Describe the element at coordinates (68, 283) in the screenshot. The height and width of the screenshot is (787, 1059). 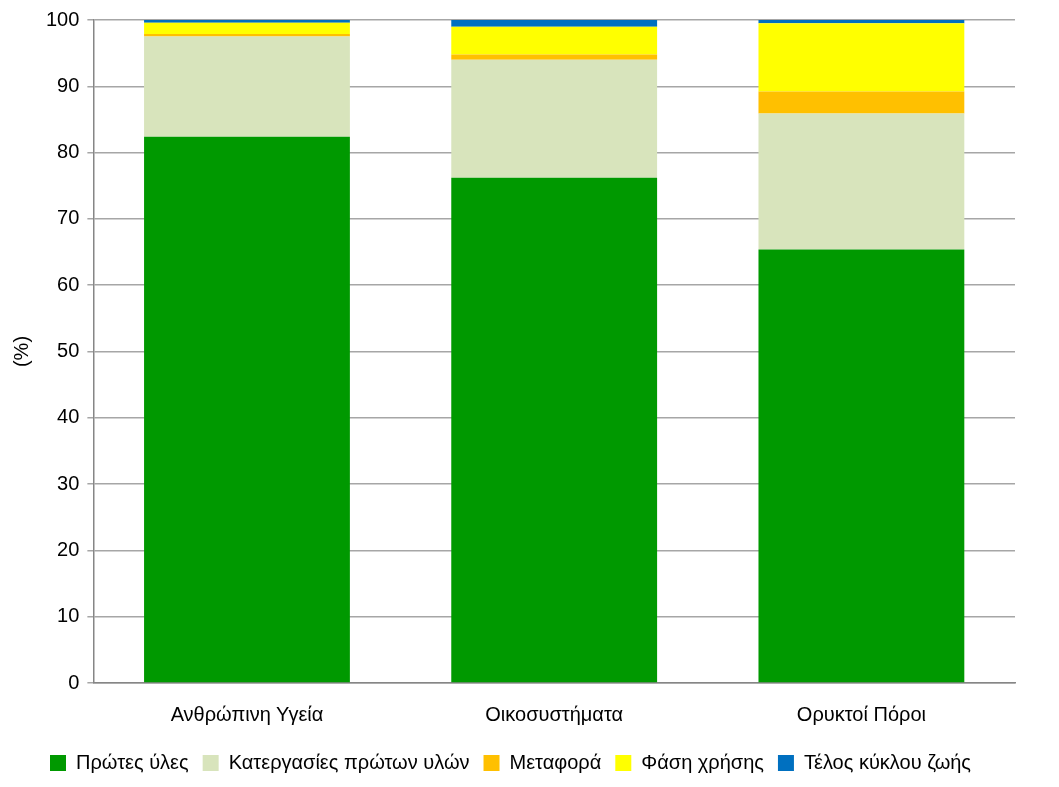
I see `y-tick-label: 60` at that location.